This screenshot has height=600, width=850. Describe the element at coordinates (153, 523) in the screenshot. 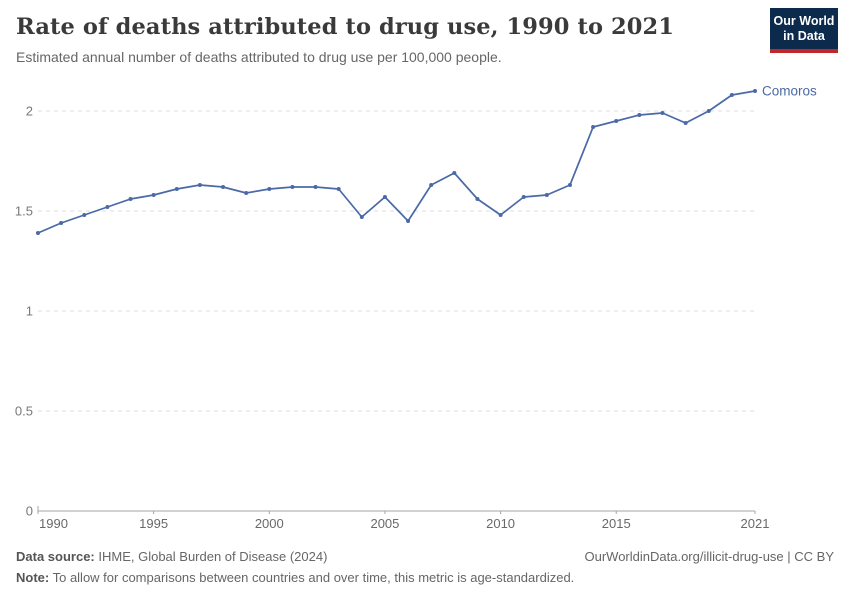

I see `x-axis-label: 1995` at that location.